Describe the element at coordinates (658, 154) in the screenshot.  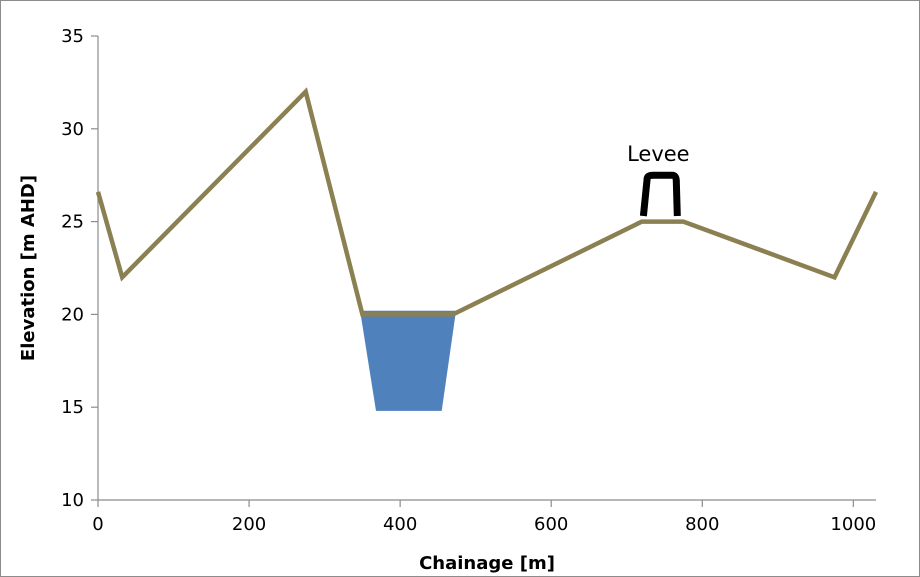
I see `levee-label: Levee` at that location.